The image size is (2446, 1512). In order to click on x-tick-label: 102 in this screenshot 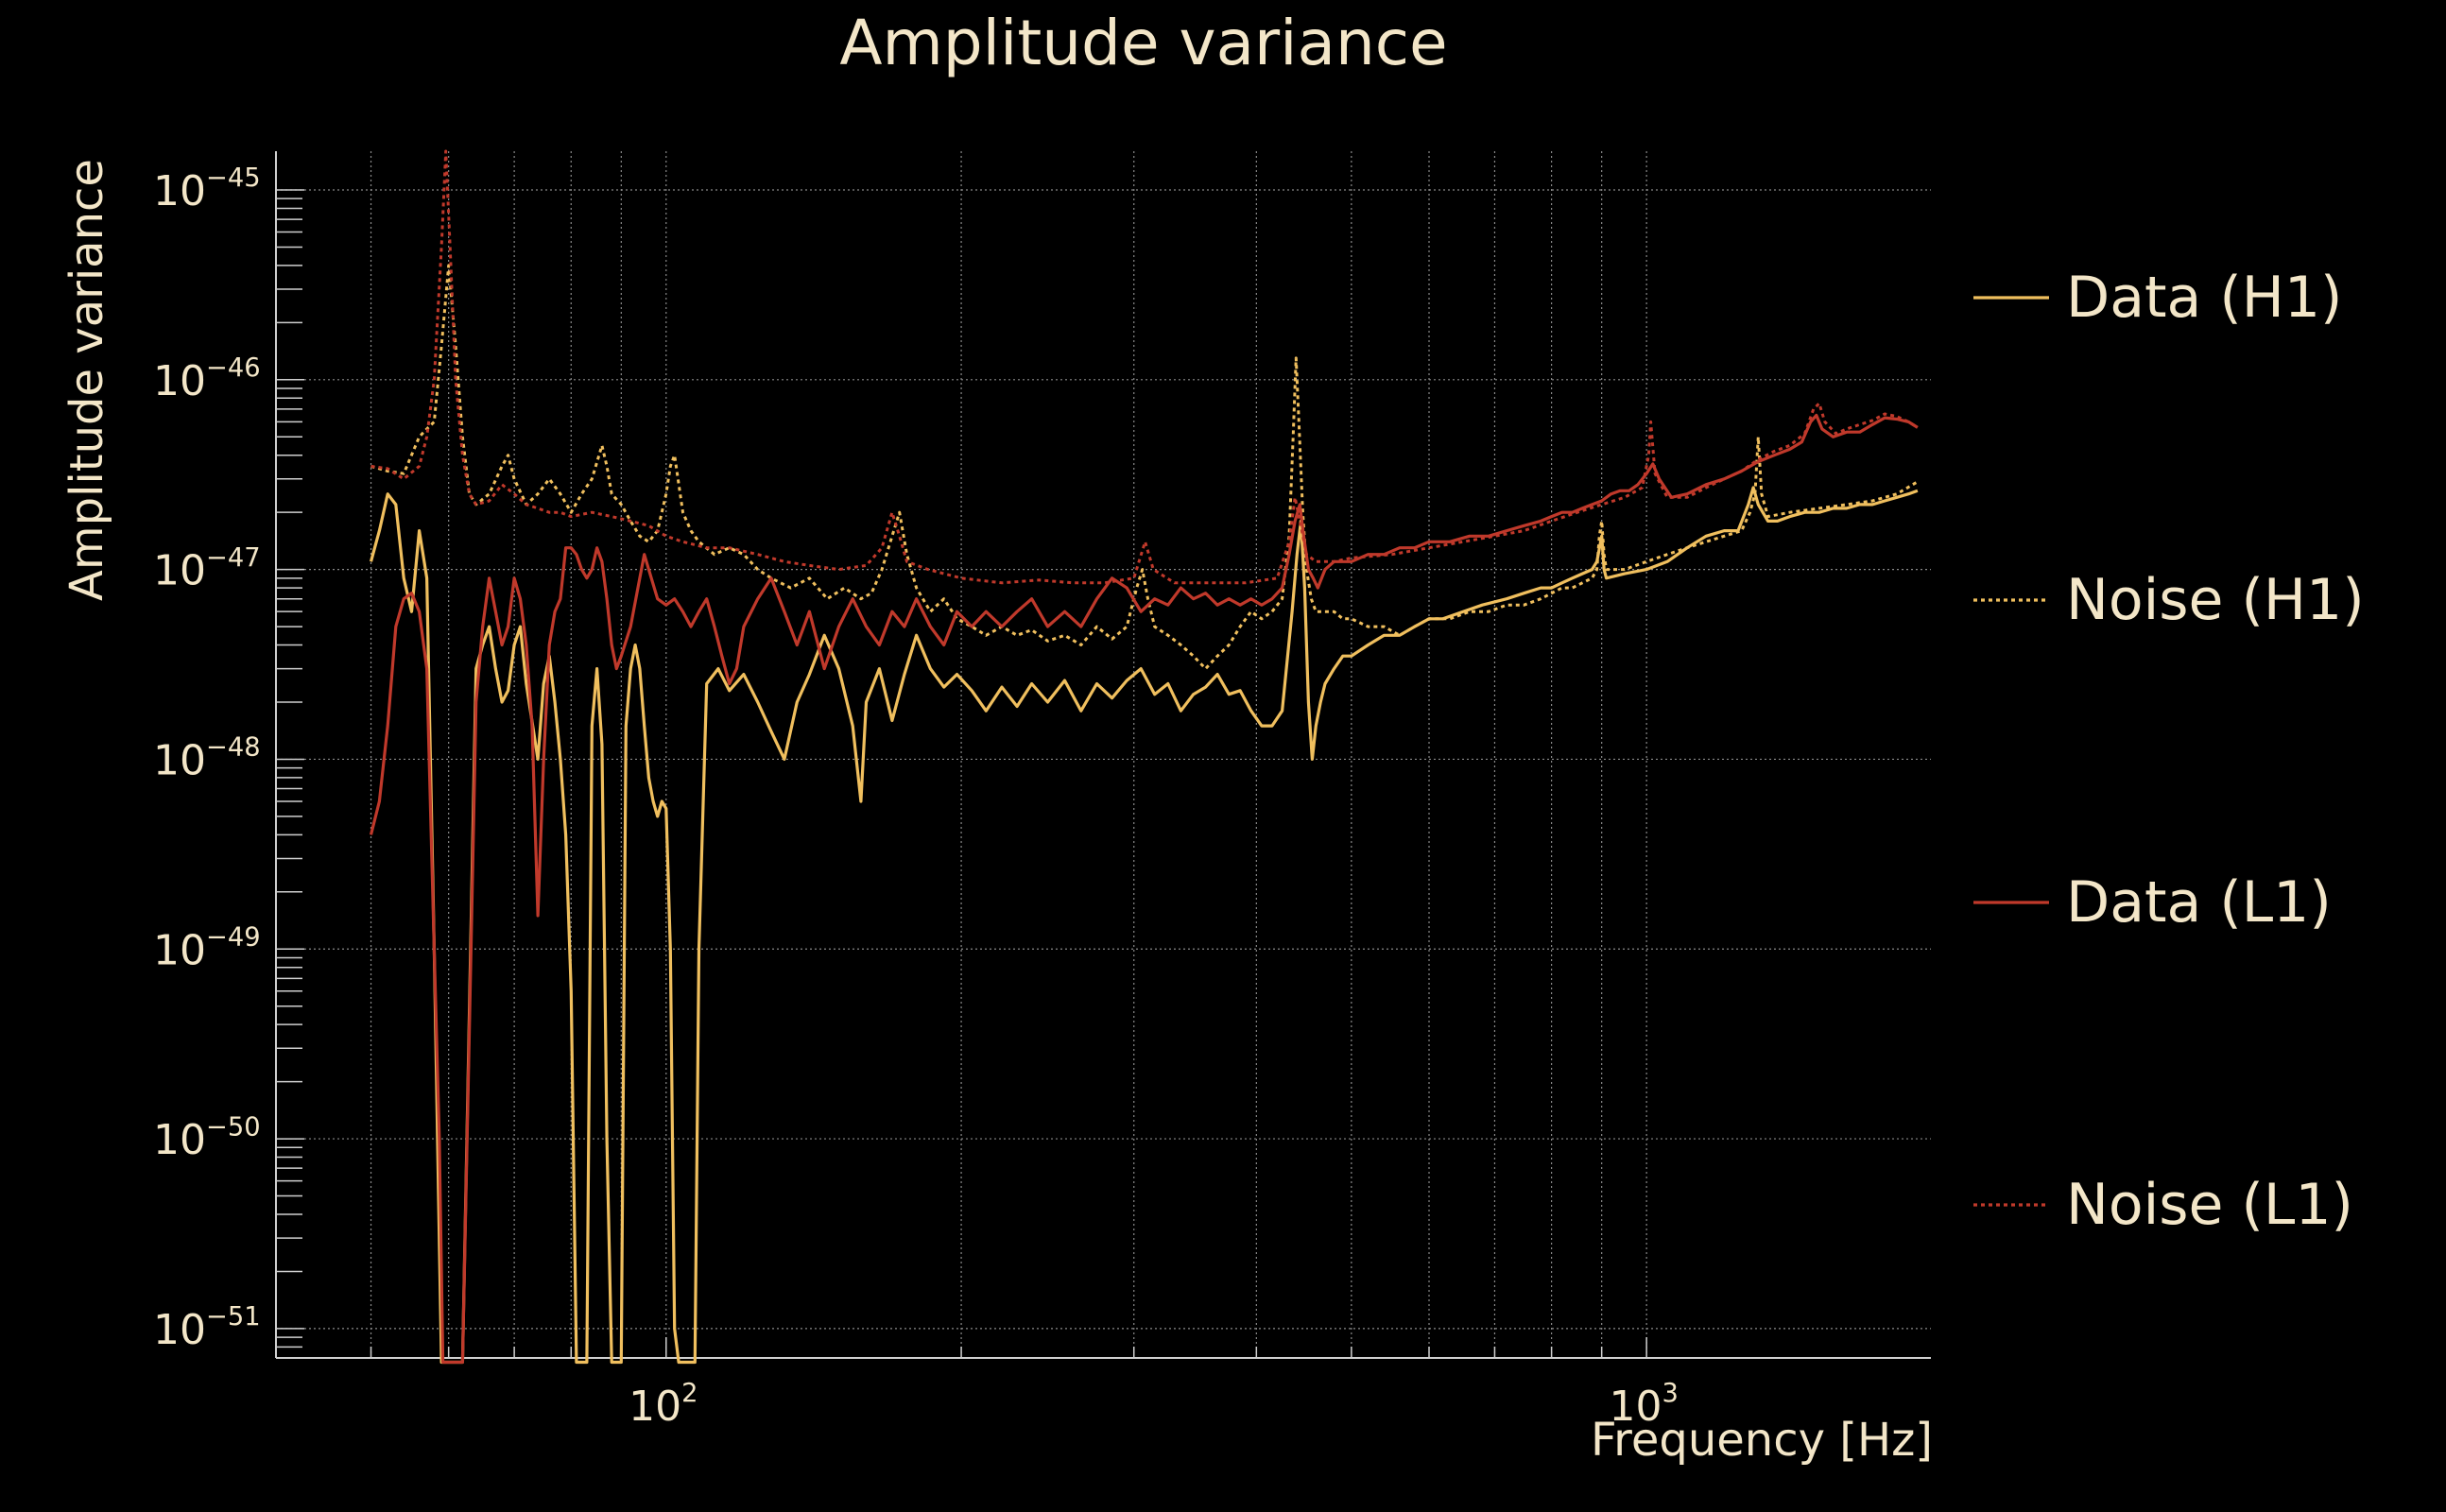, I will do `click(663, 1405)`.